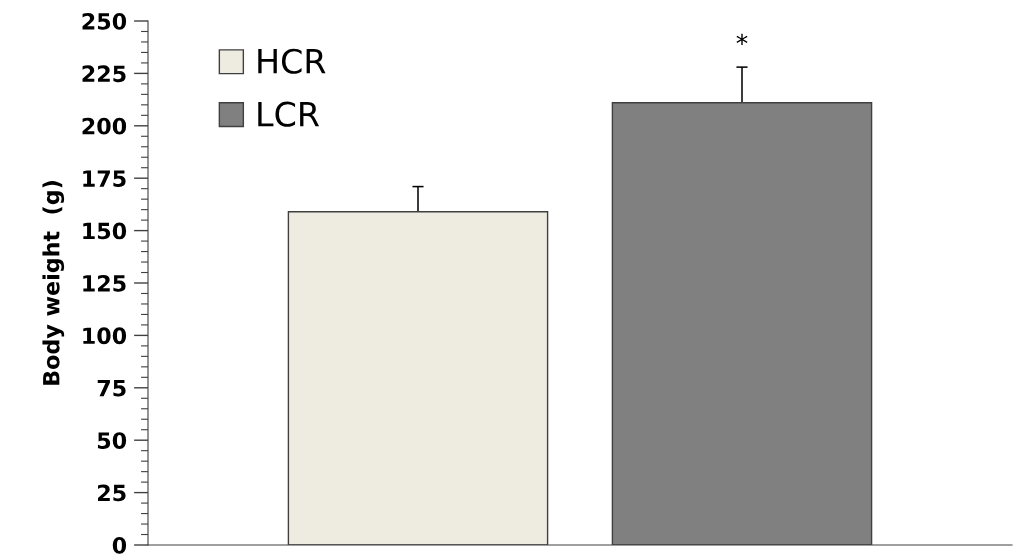 This screenshot has height=555, width=1016. What do you see at coordinates (104, 178) in the screenshot?
I see `y-tick-label: 175` at bounding box center [104, 178].